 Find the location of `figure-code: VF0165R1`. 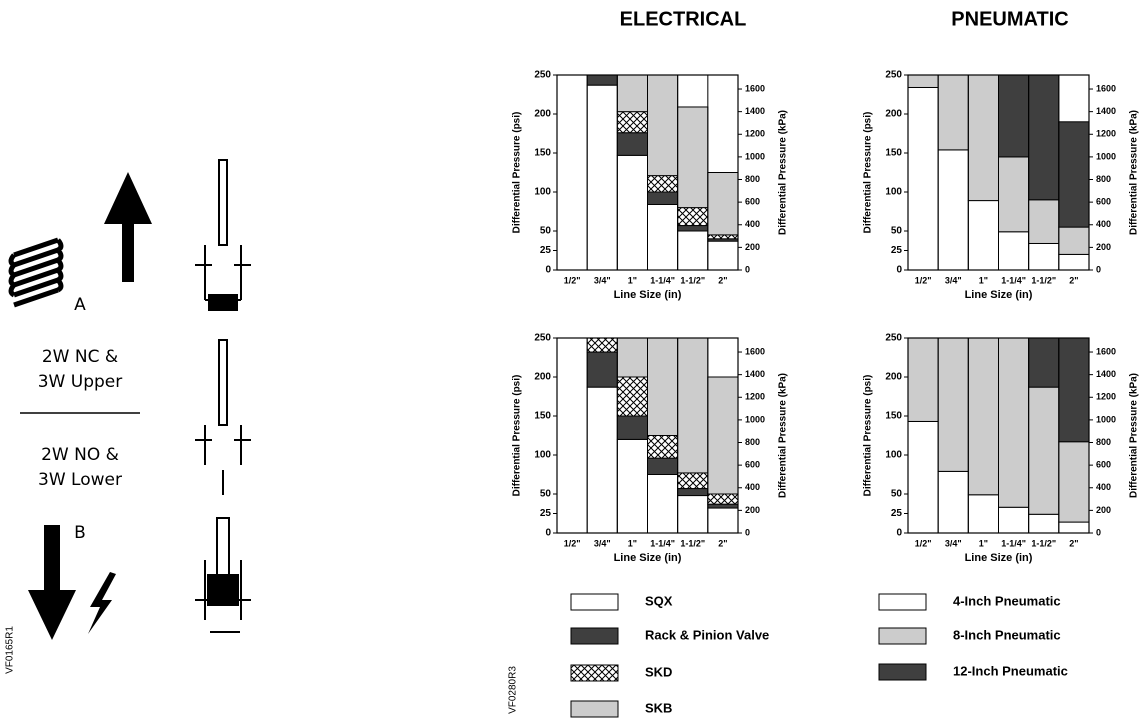

figure-code: VF0165R1 is located at coordinates (10, 650).